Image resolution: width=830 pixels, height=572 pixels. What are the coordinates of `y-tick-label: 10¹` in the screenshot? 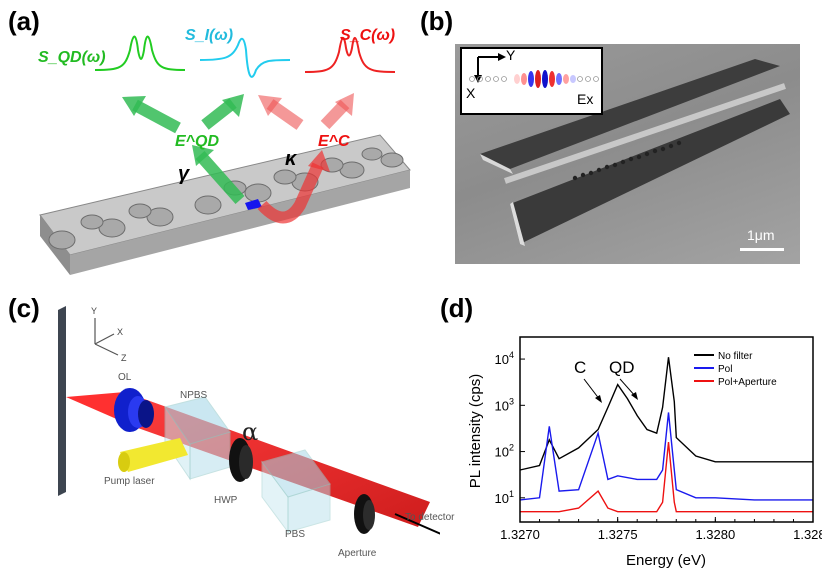 It's located at (504, 497).